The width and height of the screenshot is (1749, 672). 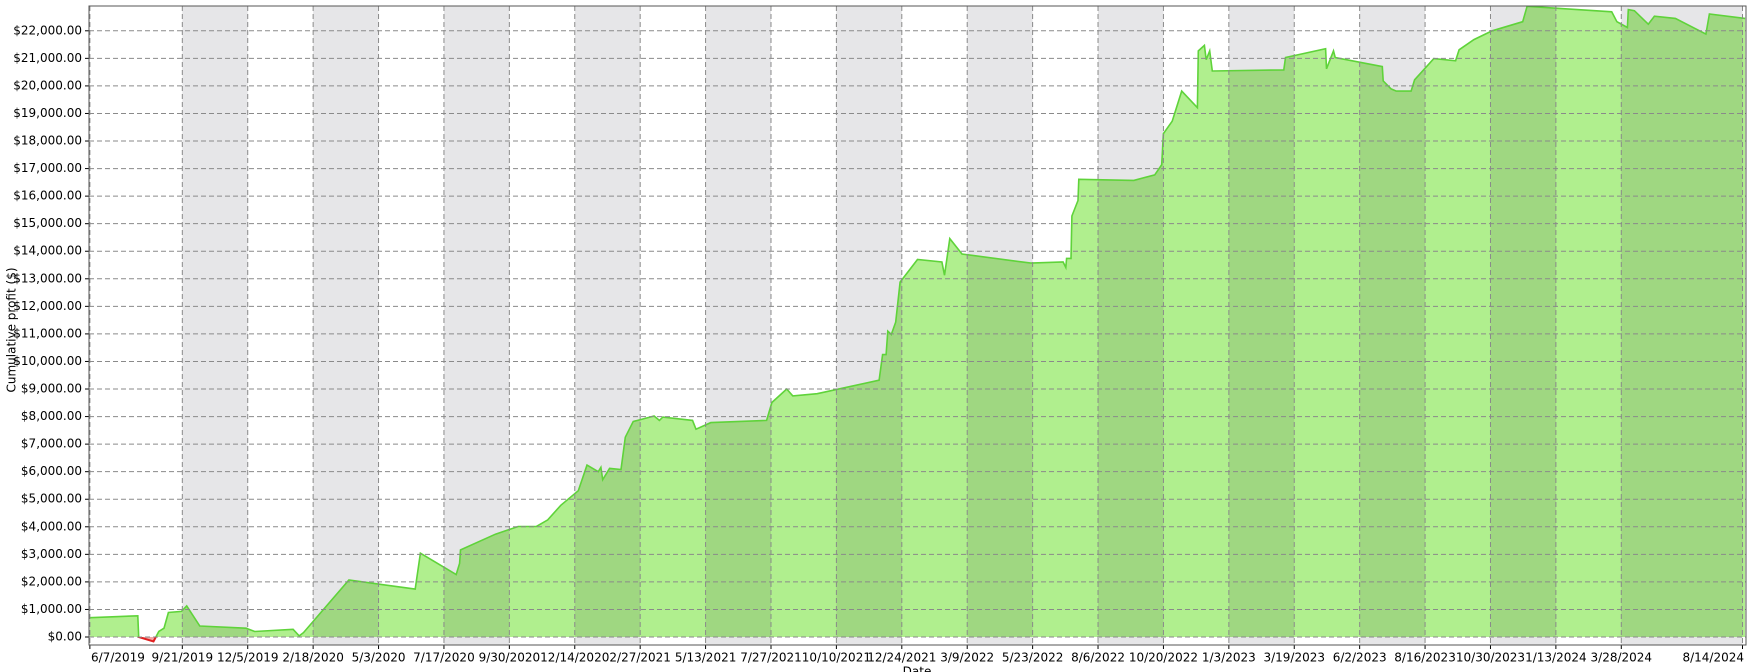 What do you see at coordinates (1713, 658) in the screenshot?
I see `x-tick-label: 8/14/2024` at bounding box center [1713, 658].